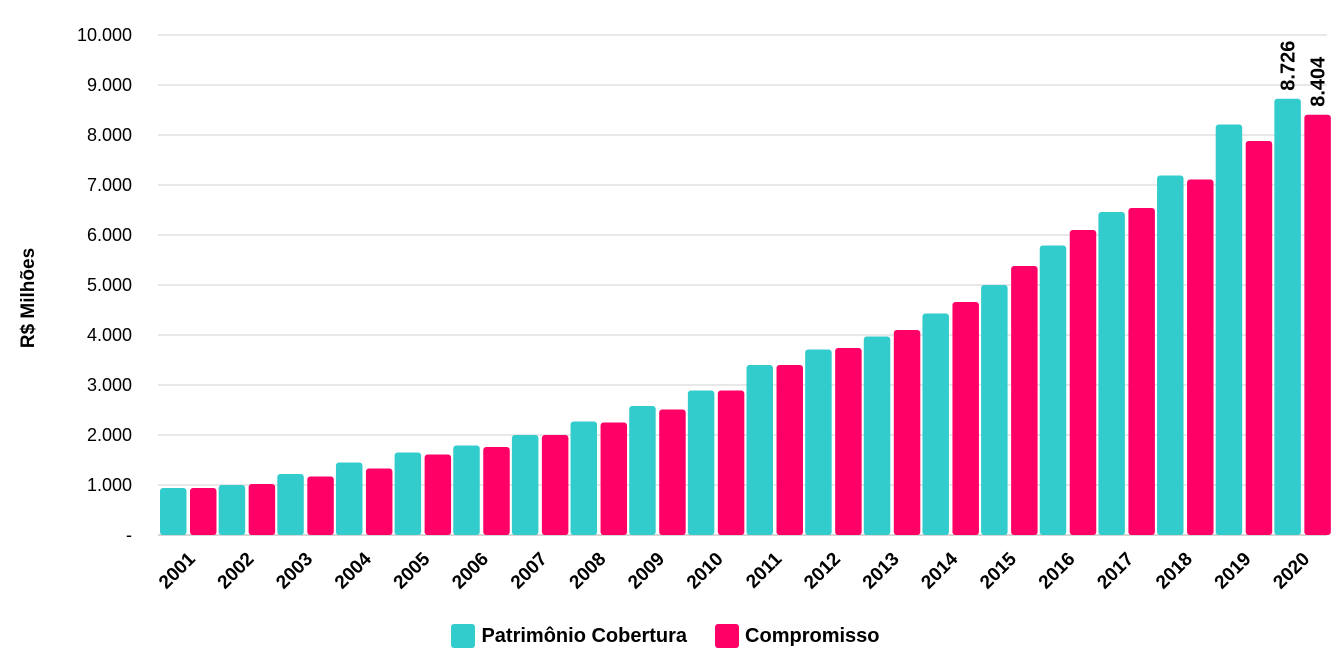  I want to click on x-tick-label-2013: 2013, so click(881, 571).